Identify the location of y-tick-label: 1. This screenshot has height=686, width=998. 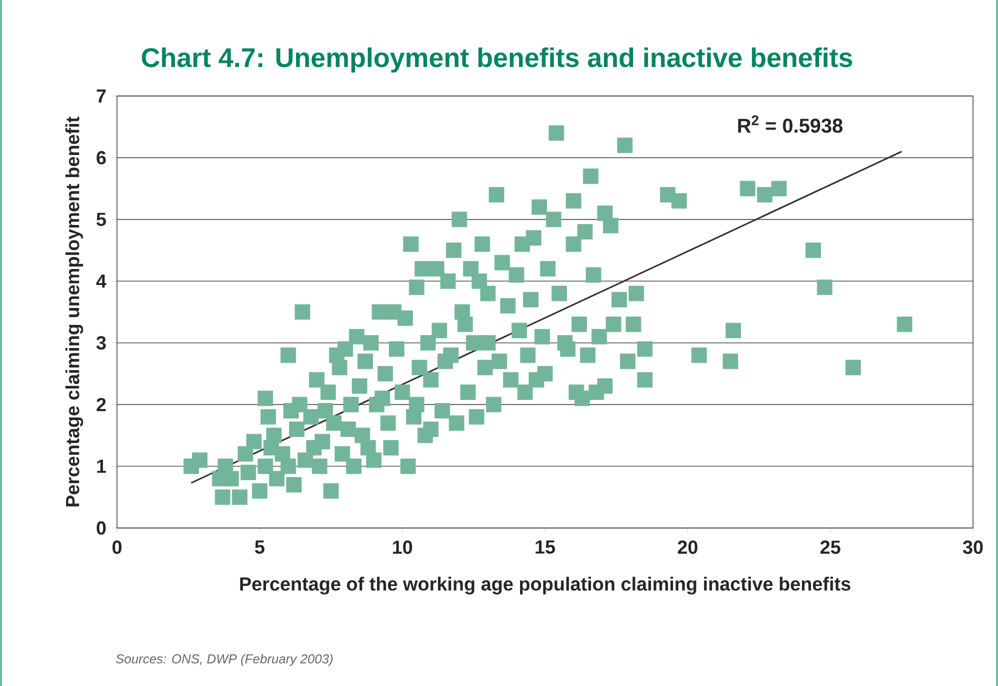
(101, 466).